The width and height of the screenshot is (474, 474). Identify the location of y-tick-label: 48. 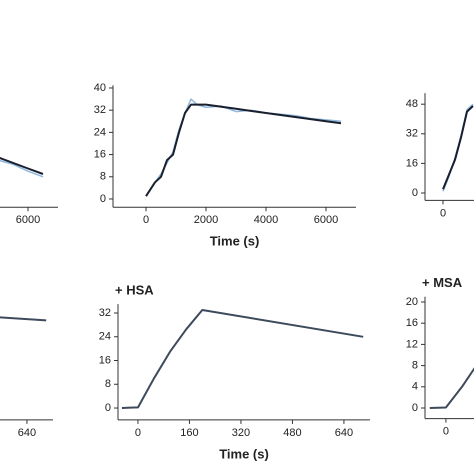
(412, 104).